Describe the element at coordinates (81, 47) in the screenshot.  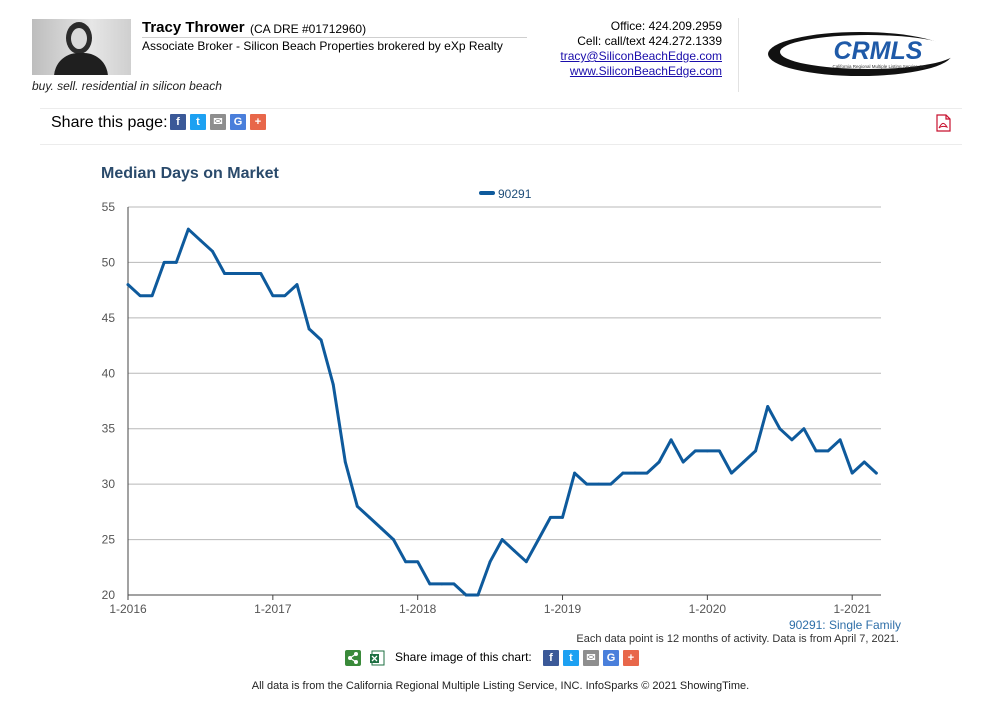
I see `agent-photo` at that location.